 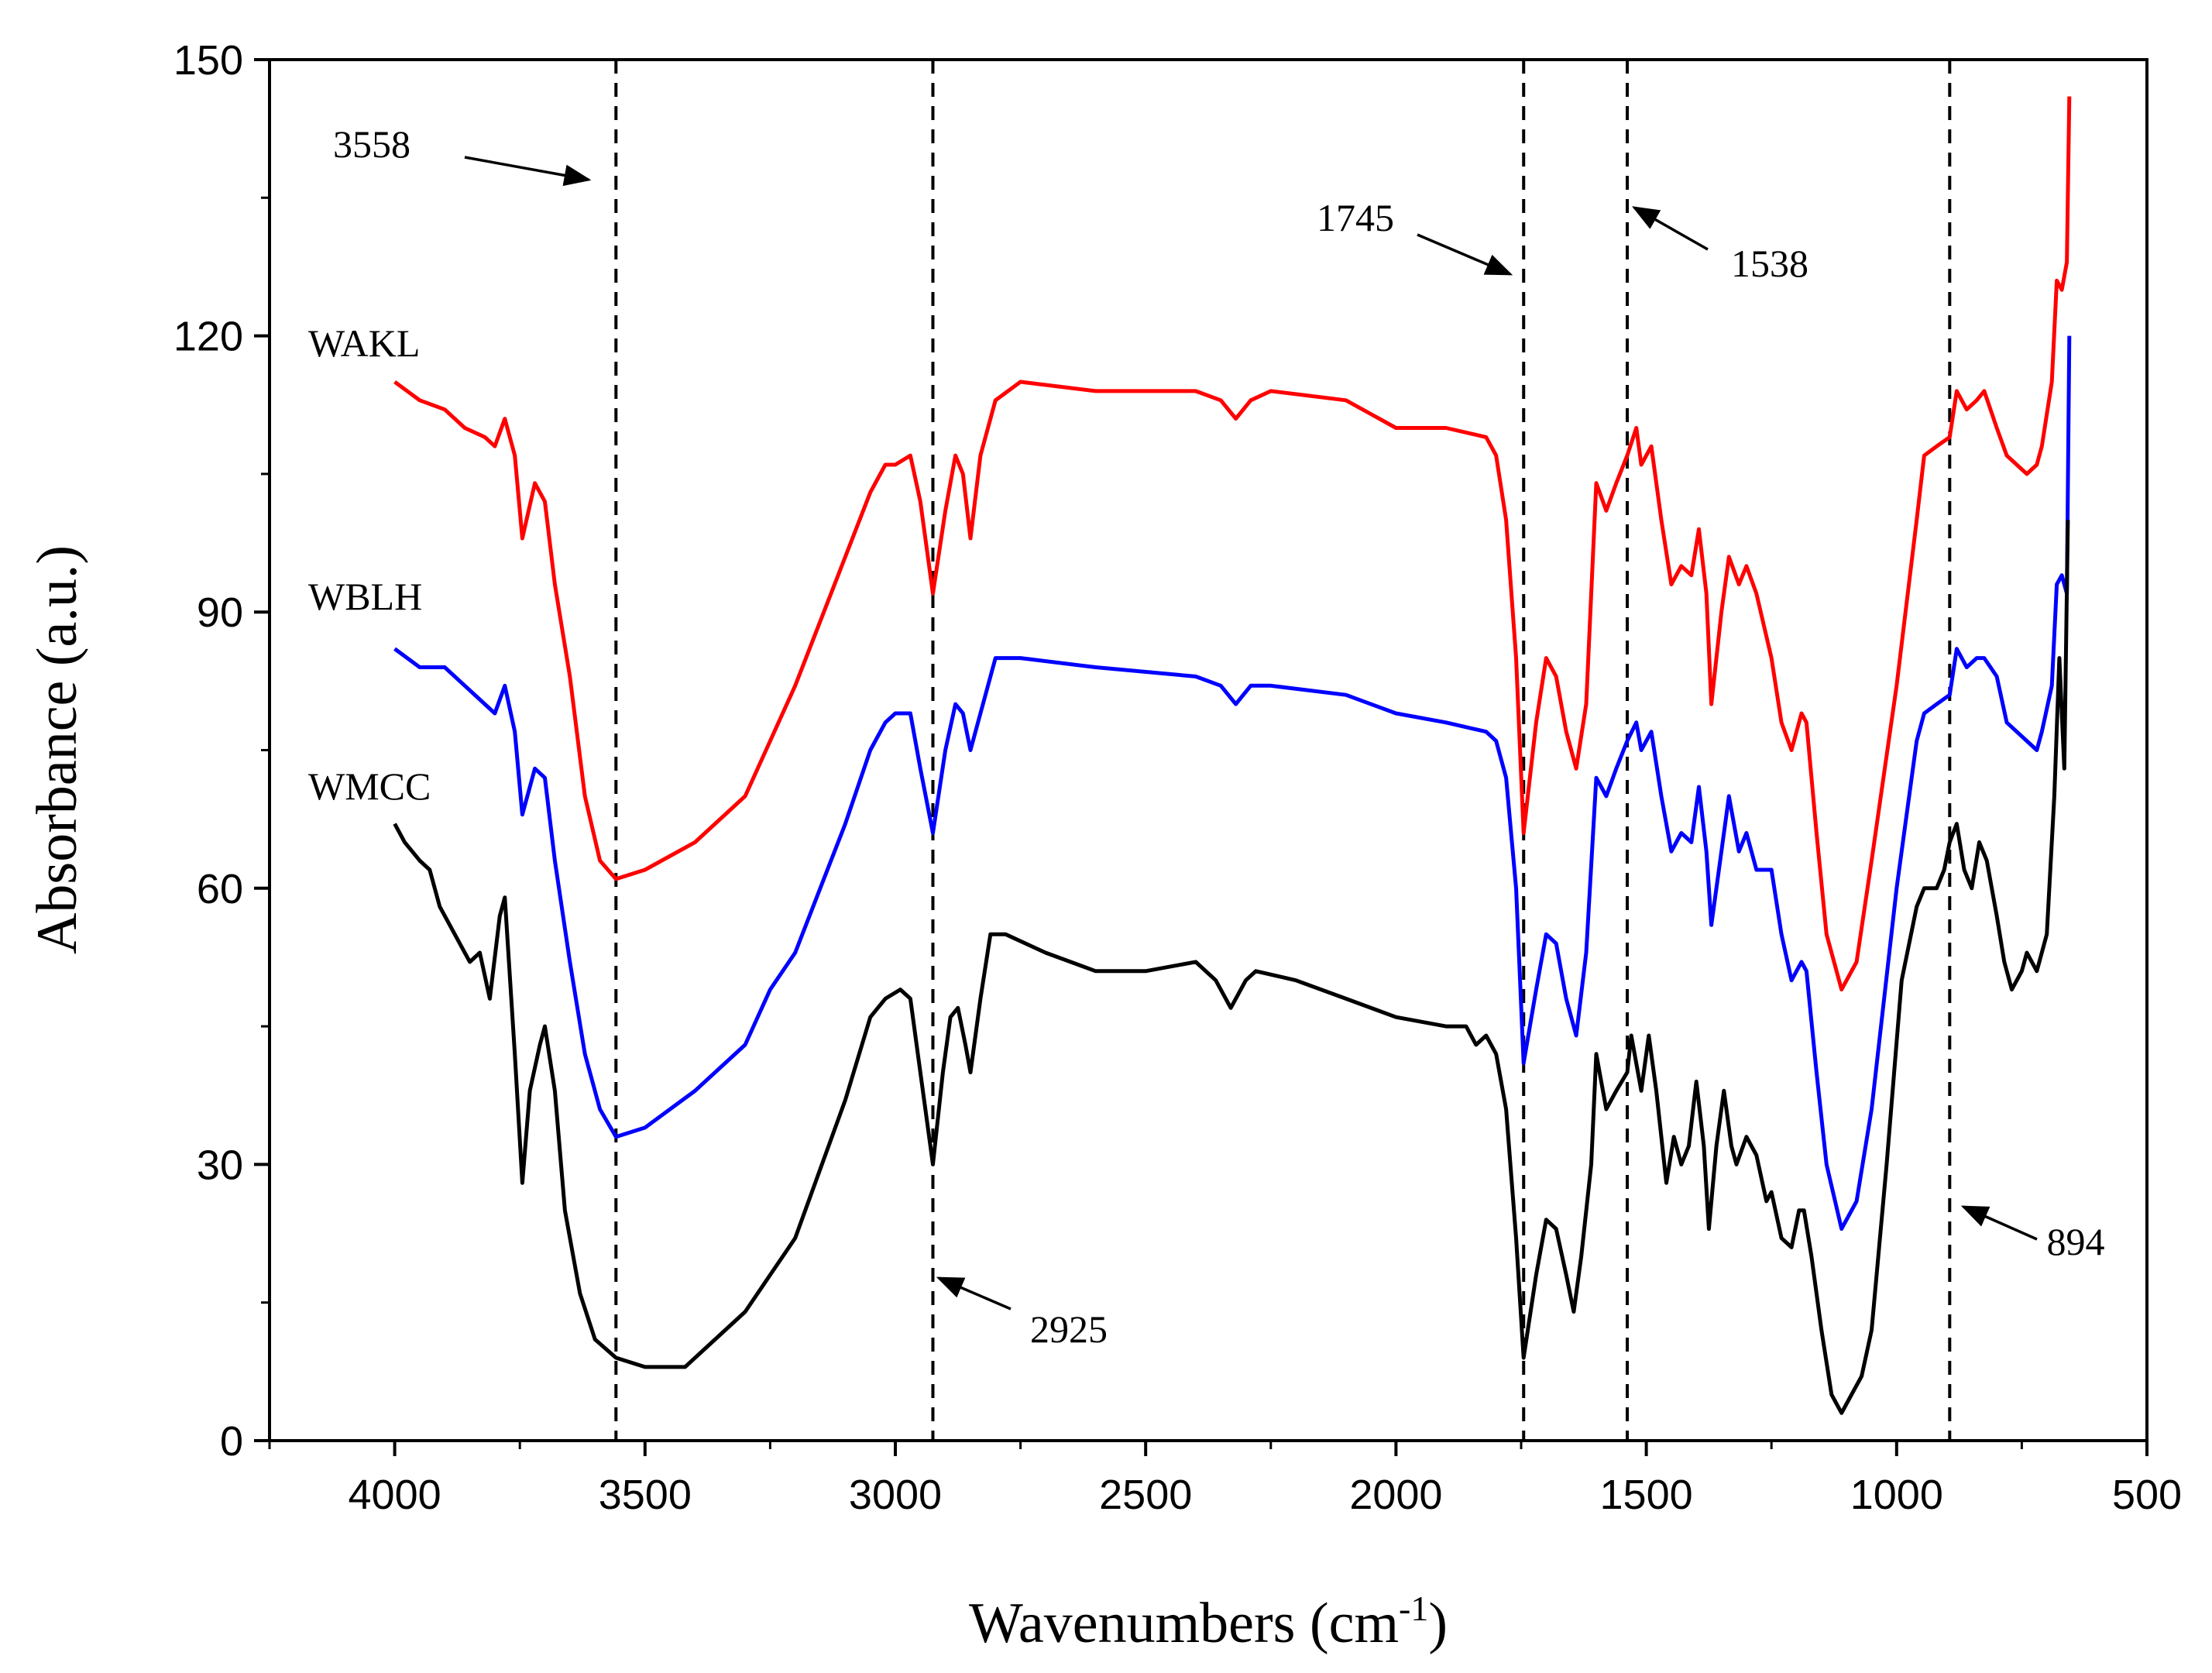 I want to click on y-tick-label: 30, so click(x=220, y=1165).